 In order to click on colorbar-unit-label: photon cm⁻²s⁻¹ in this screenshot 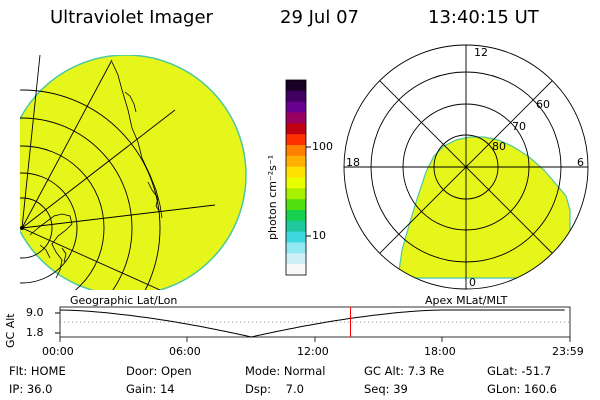, I will do `click(272, 197)`.